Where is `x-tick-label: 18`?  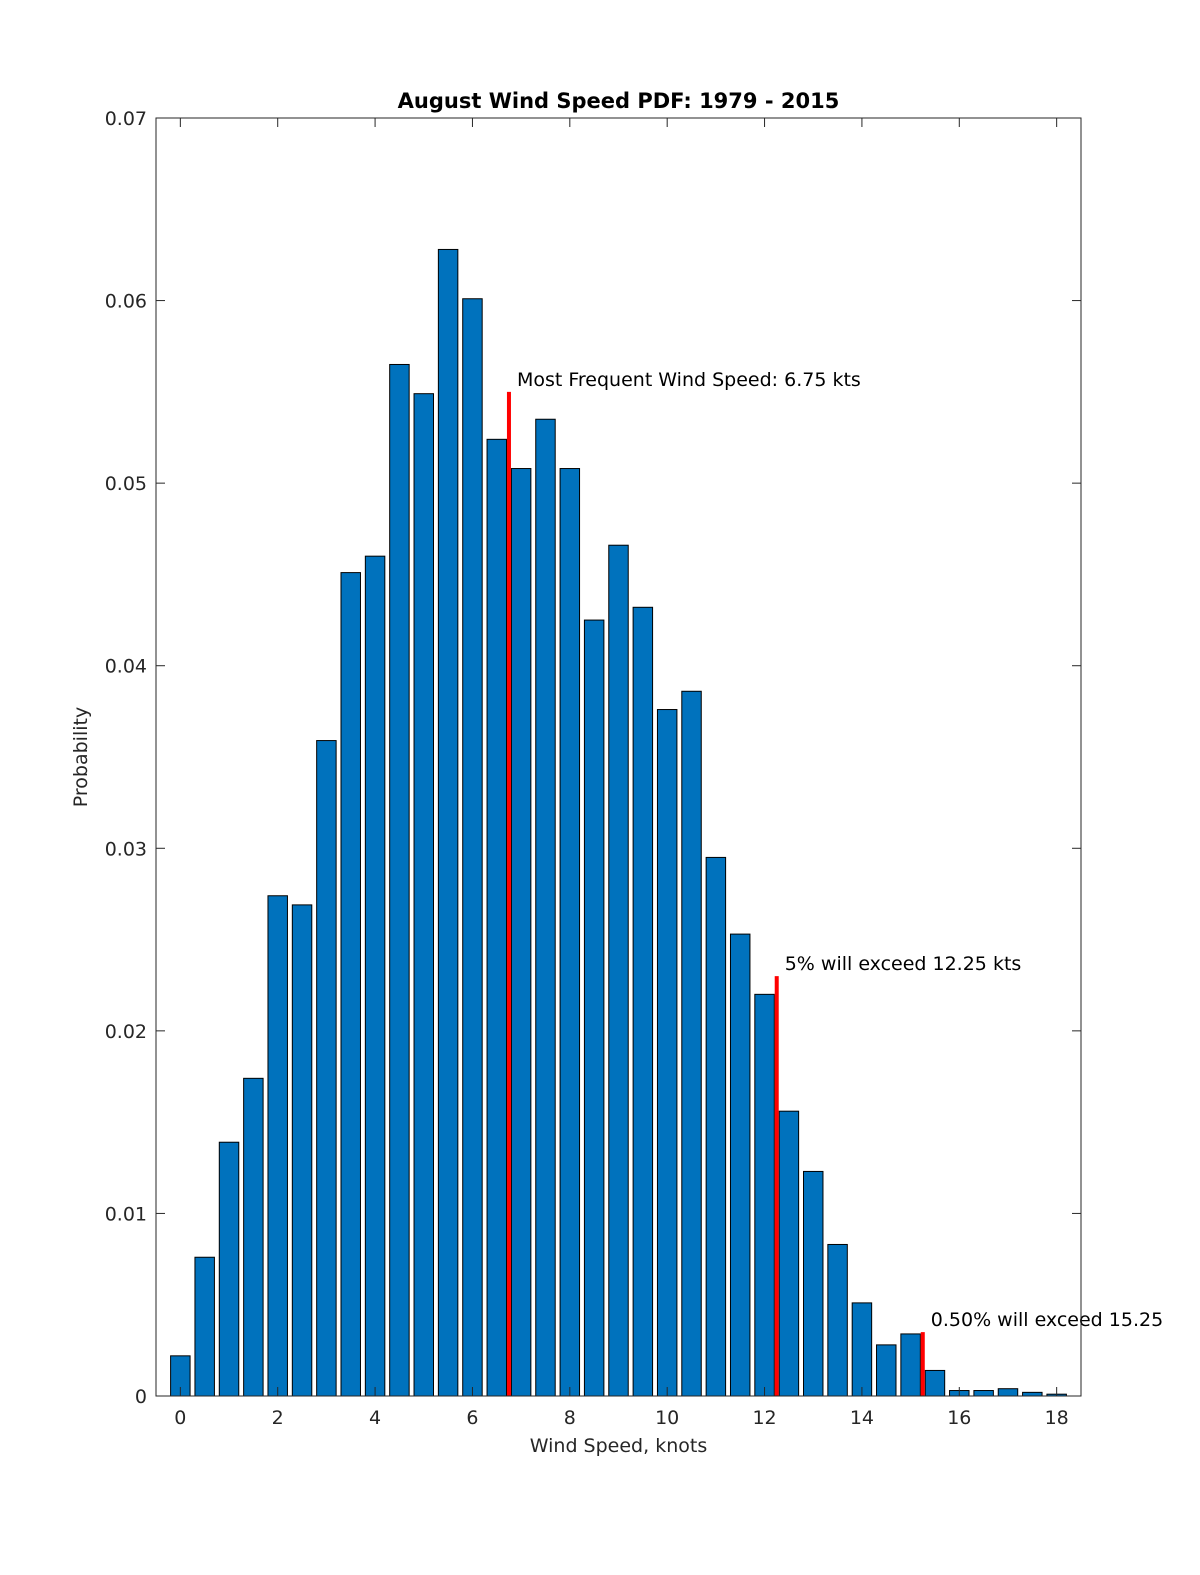
x-tick-label: 18 is located at coordinates (1057, 1418).